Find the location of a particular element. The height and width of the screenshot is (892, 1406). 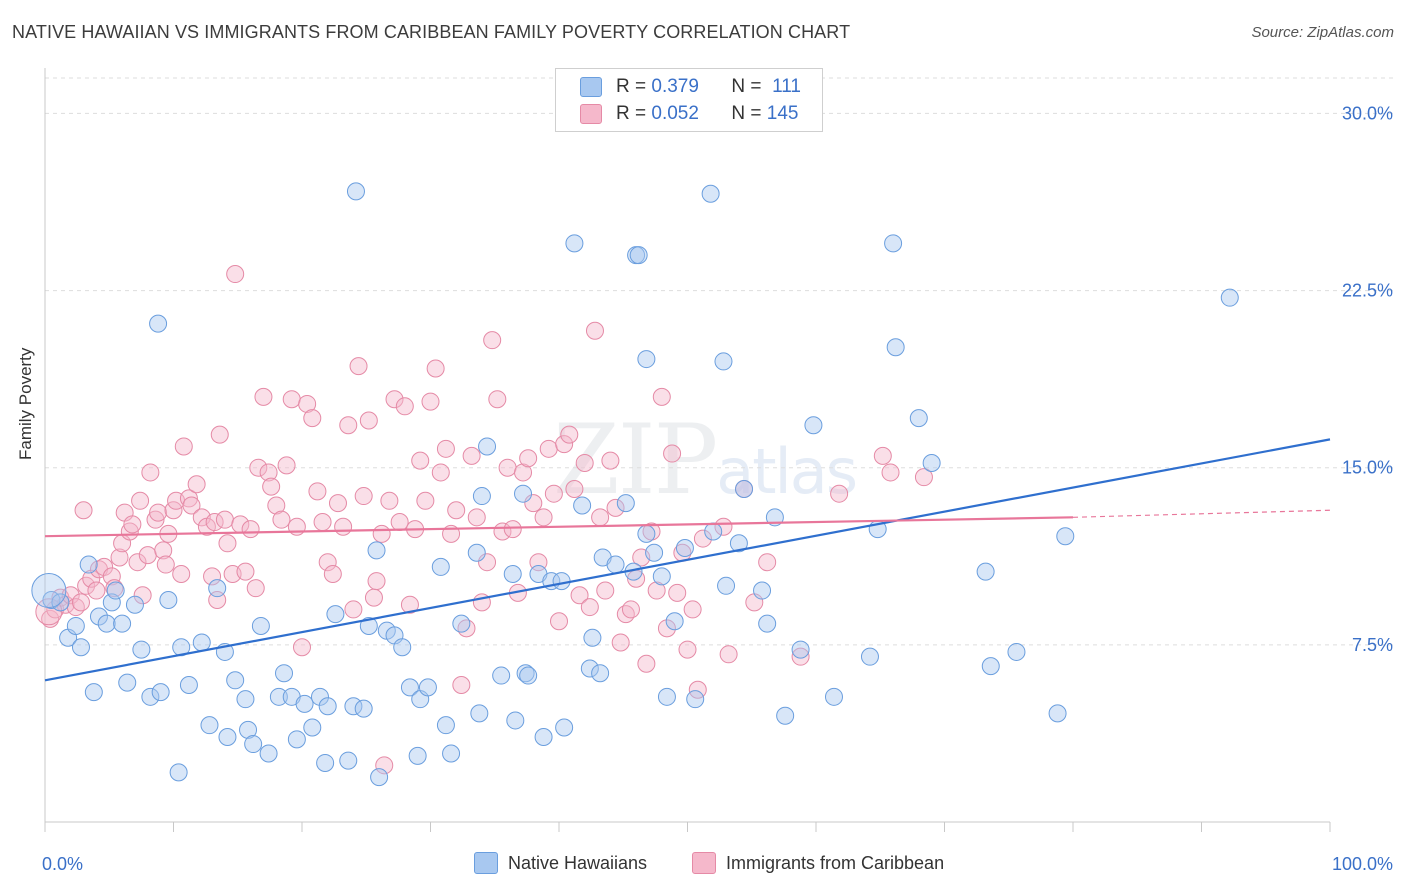

legend-swatch-pink is located at coordinates (591, 114).